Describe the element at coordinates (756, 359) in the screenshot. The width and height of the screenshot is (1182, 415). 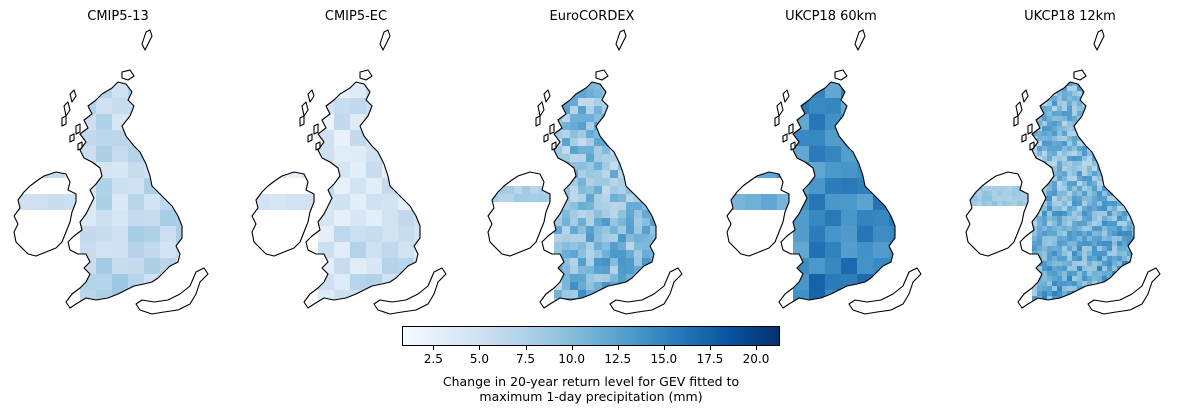
I see `colorbar-tick-label: 20.0` at that location.